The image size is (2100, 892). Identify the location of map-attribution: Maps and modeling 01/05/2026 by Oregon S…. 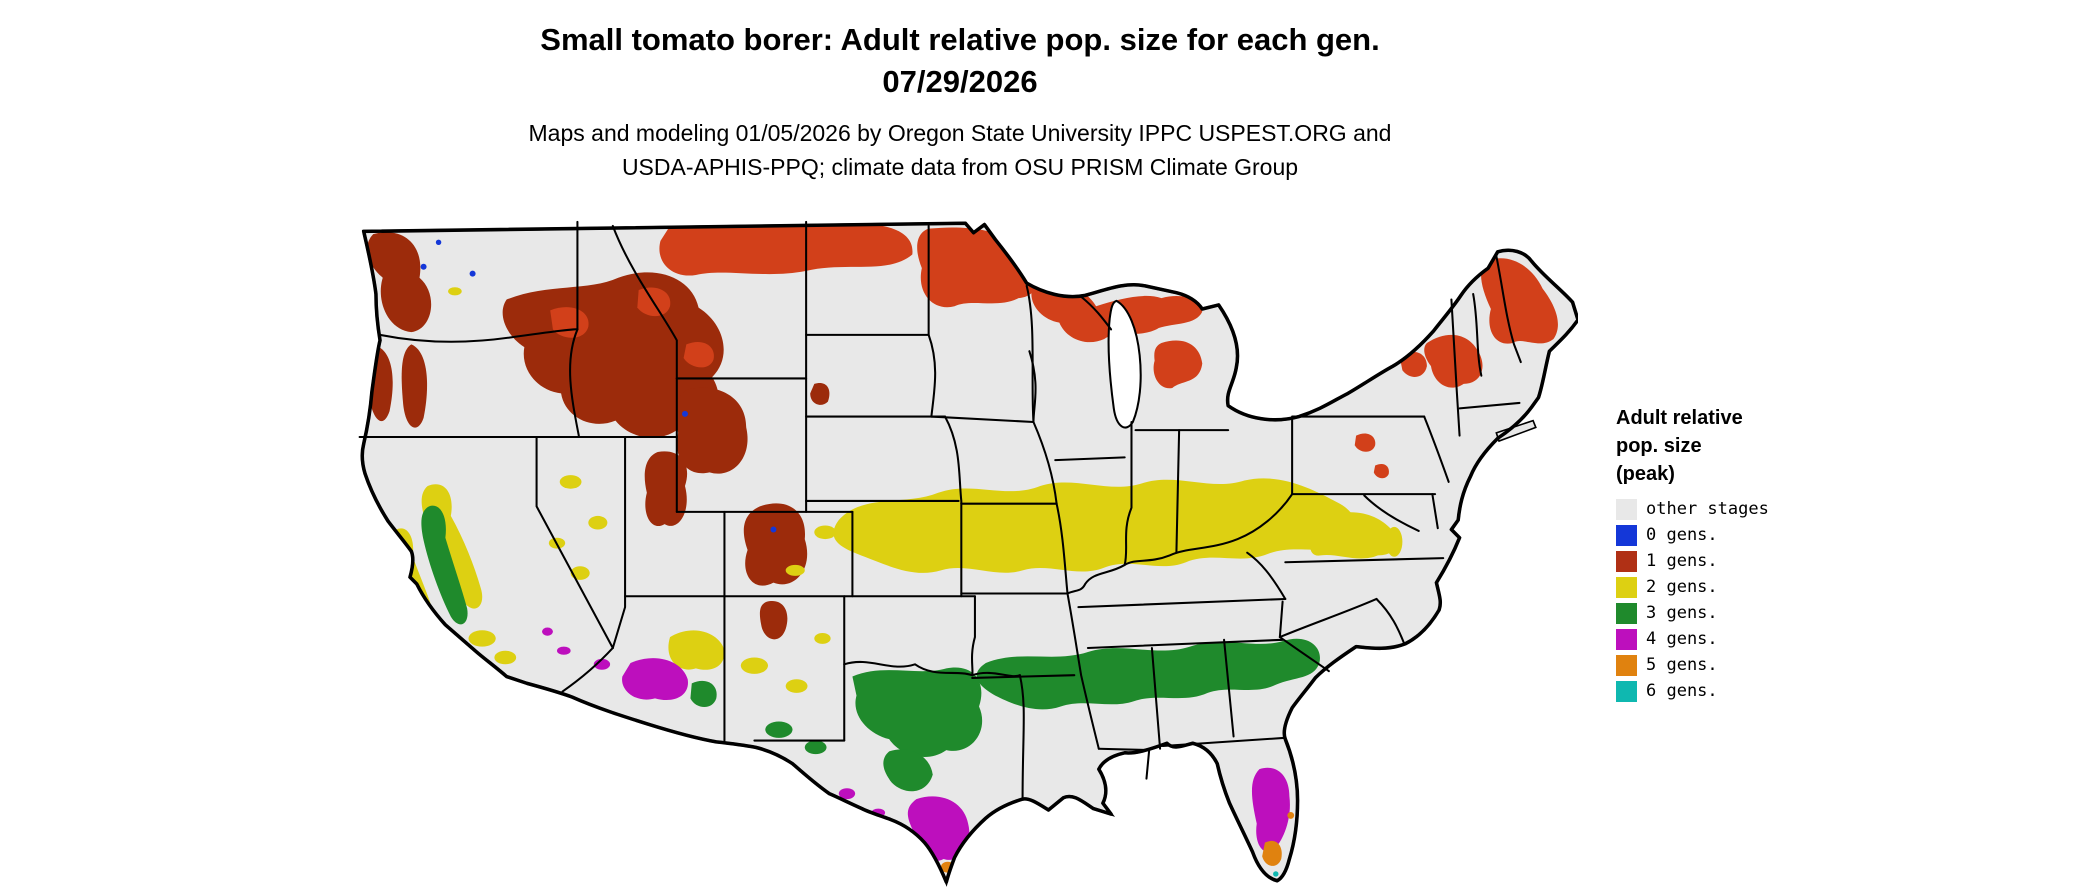
(960, 150).